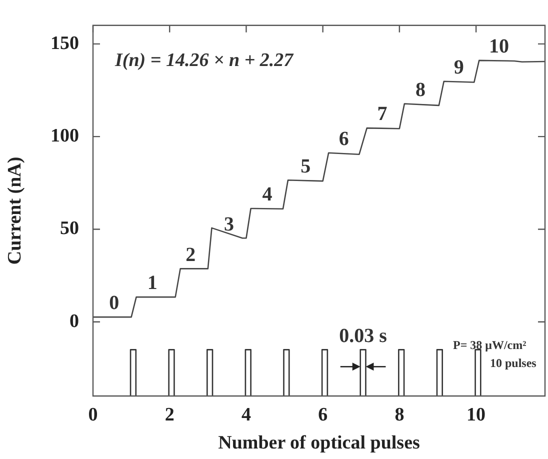 The width and height of the screenshot is (548, 459). I want to click on annotation: 7, so click(382, 114).